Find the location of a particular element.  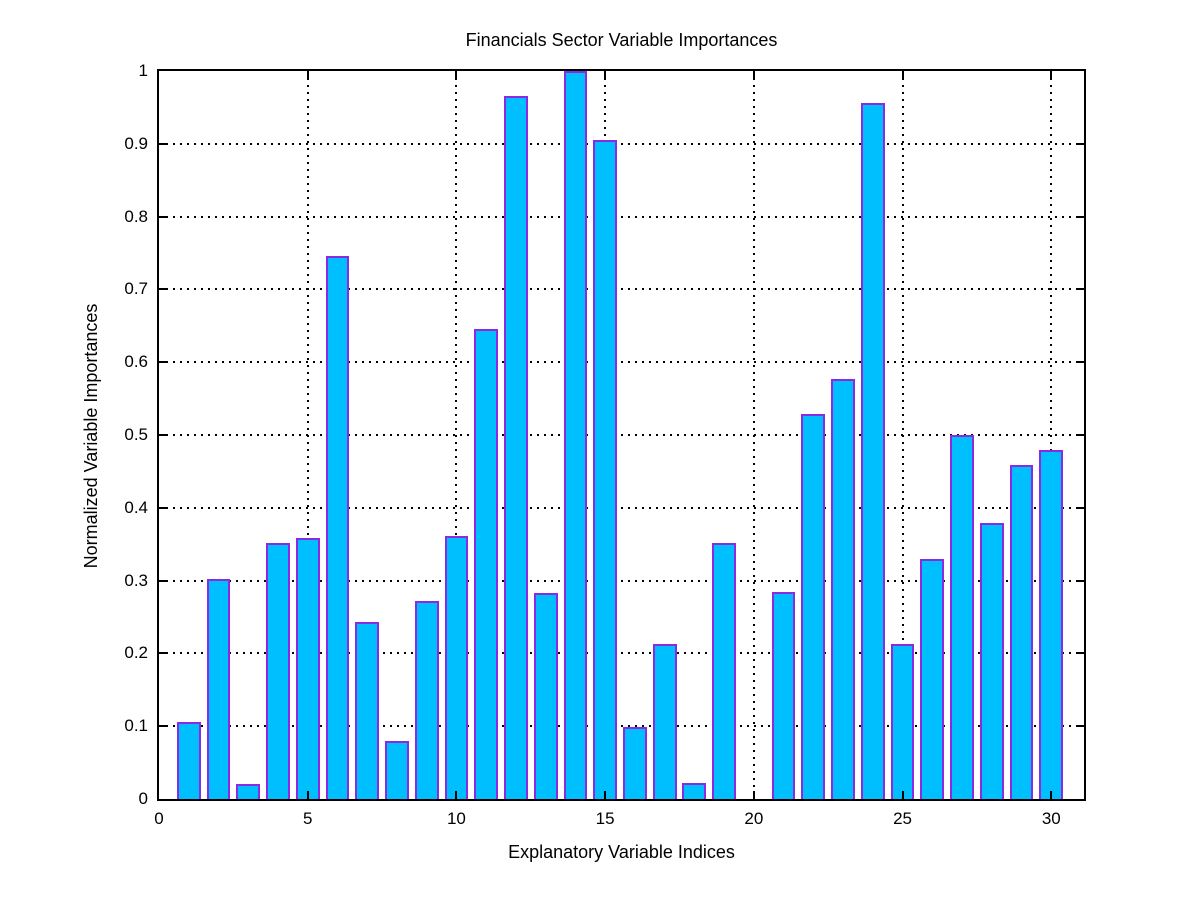

x-tick-label: 15 is located at coordinates (605, 818).